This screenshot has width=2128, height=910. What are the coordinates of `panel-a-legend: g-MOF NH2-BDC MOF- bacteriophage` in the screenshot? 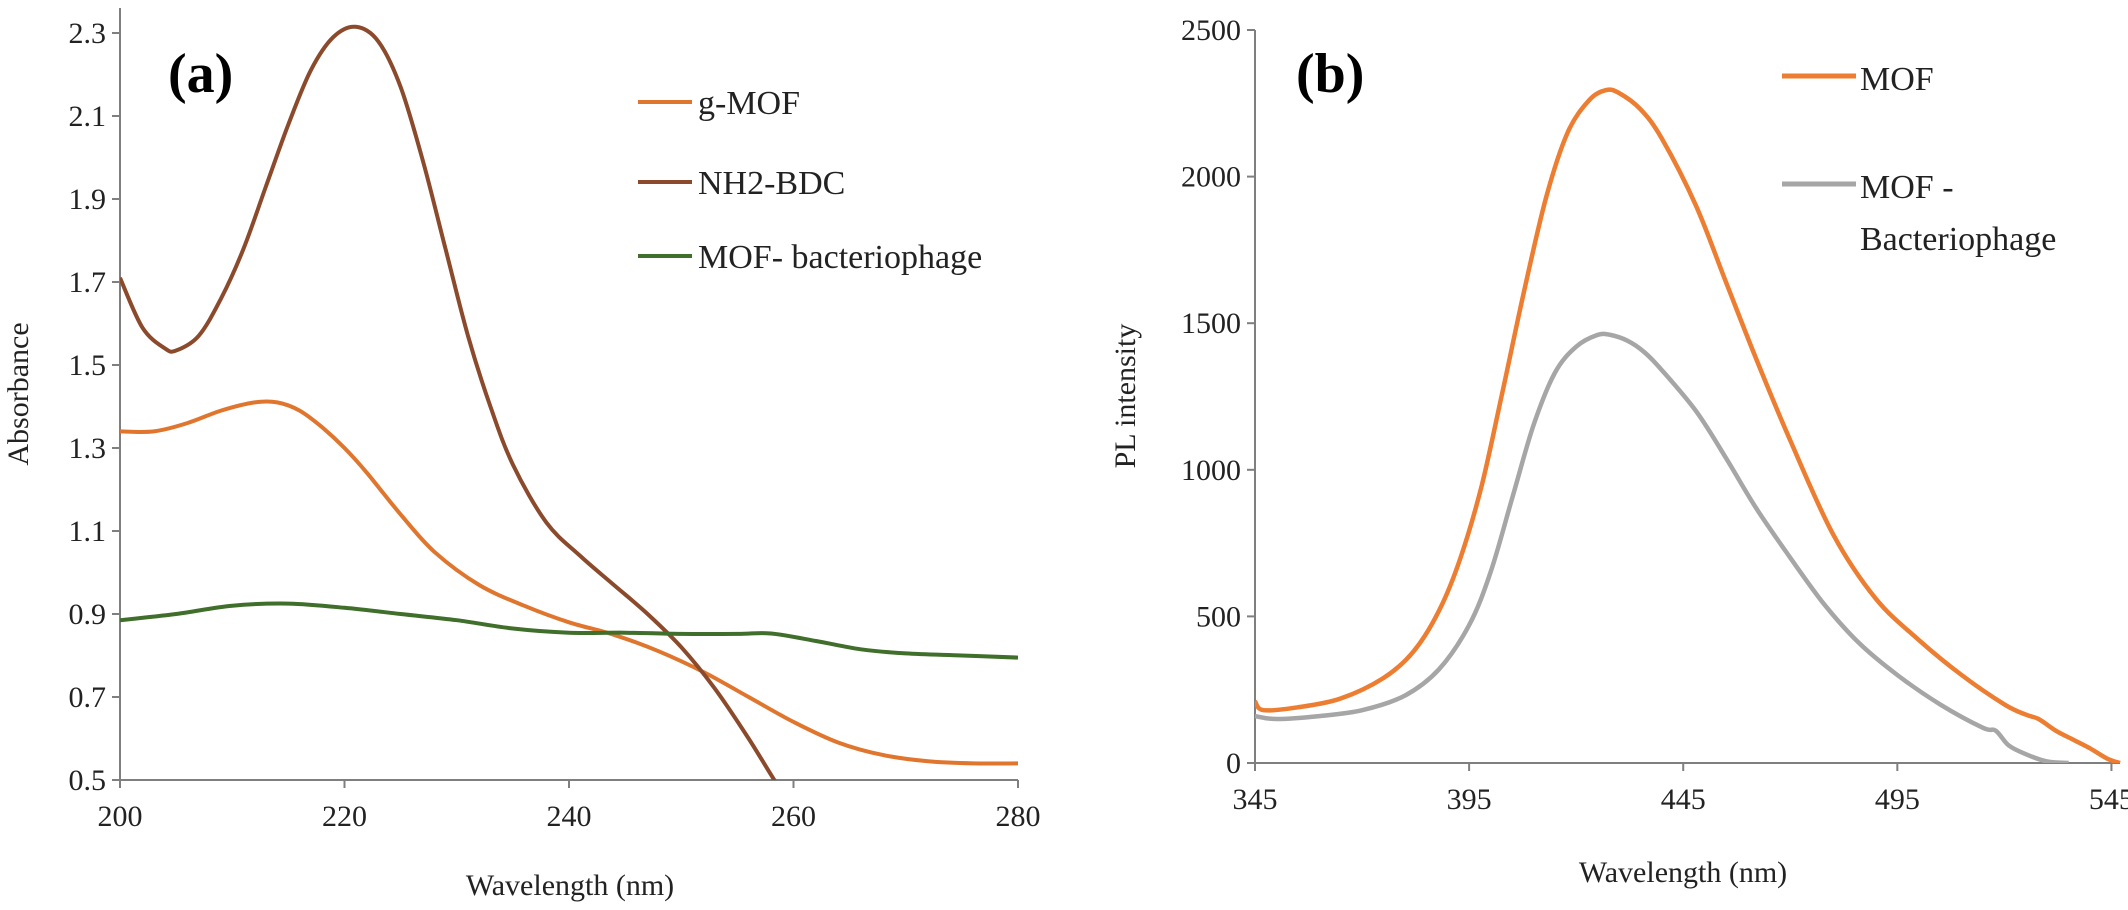 It's located at (810, 180).